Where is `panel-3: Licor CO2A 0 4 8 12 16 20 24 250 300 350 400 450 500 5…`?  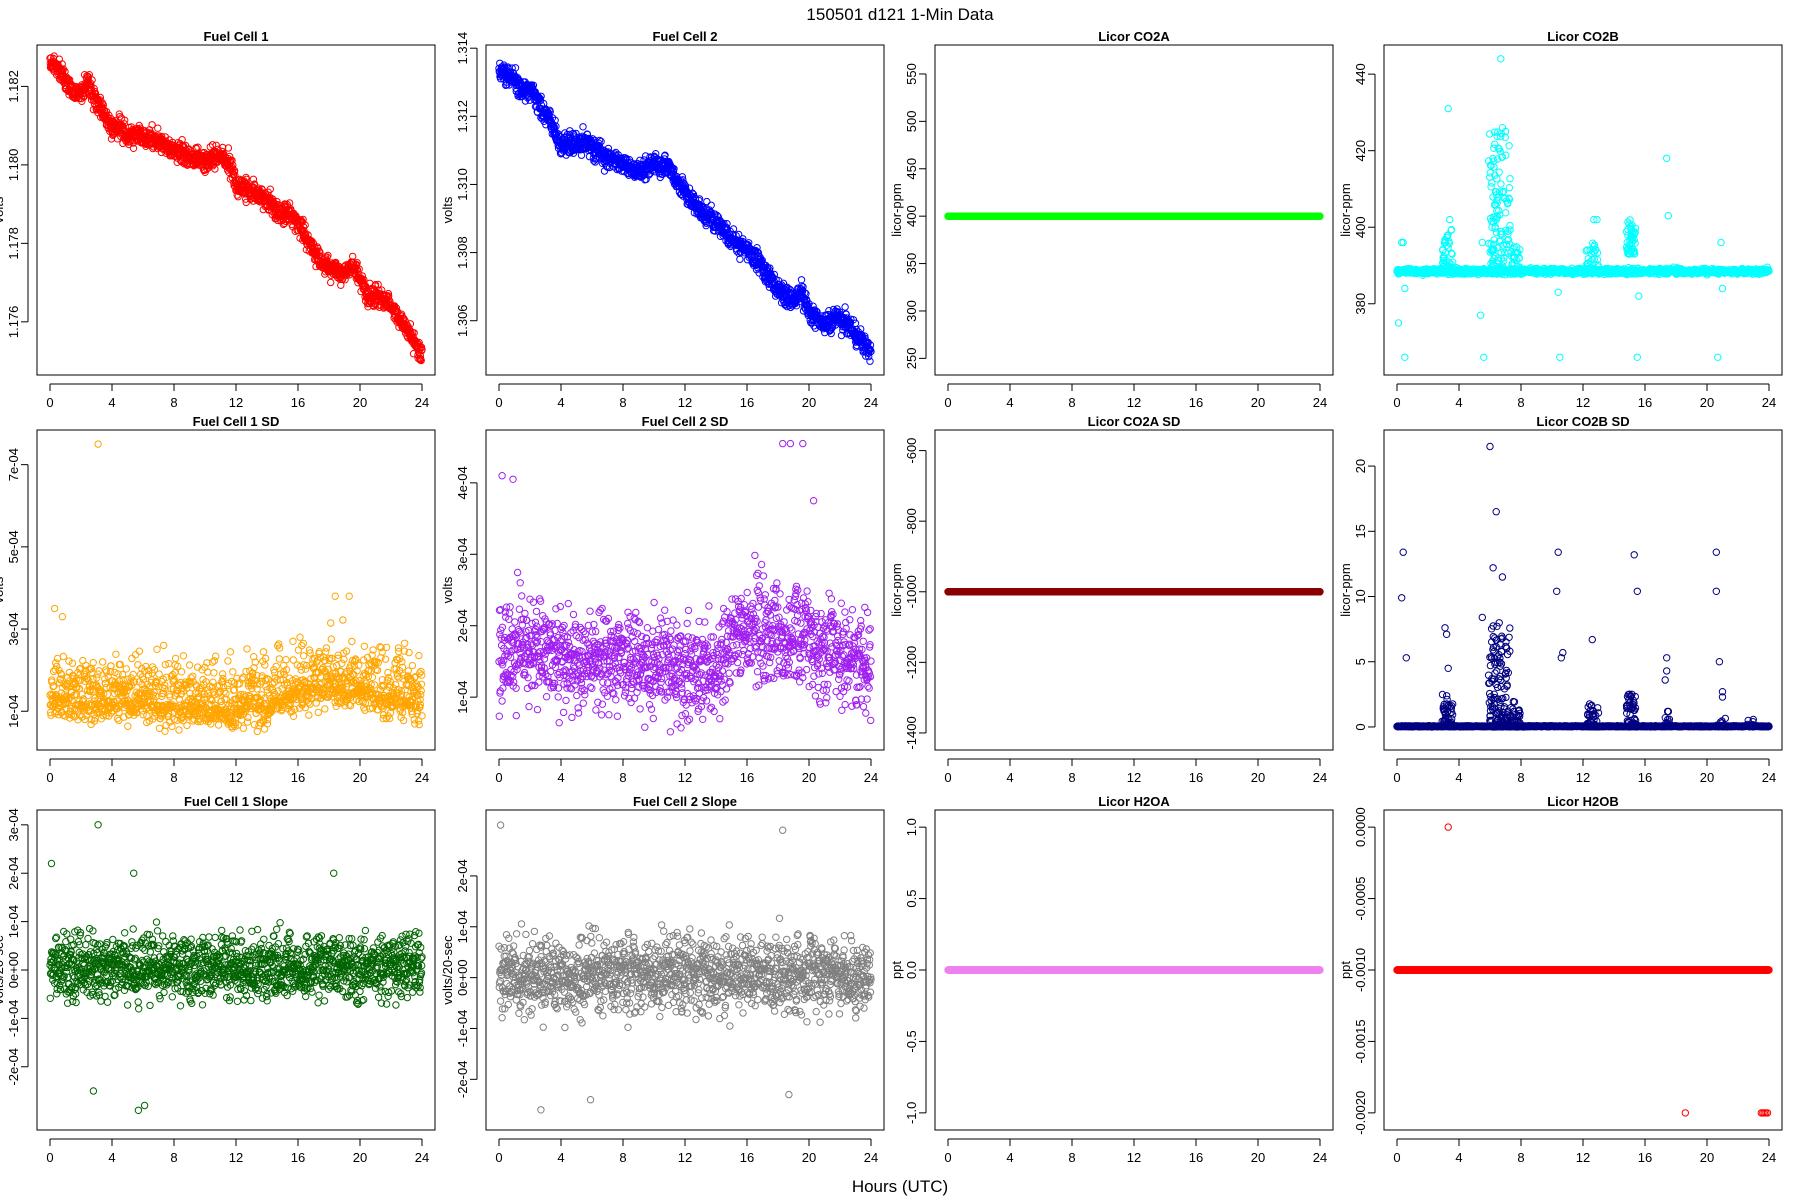
panel-3: Licor CO2A 0 4 8 12 16 20 24 250 300 350 400 450 500 5… is located at coordinates (1111, 219).